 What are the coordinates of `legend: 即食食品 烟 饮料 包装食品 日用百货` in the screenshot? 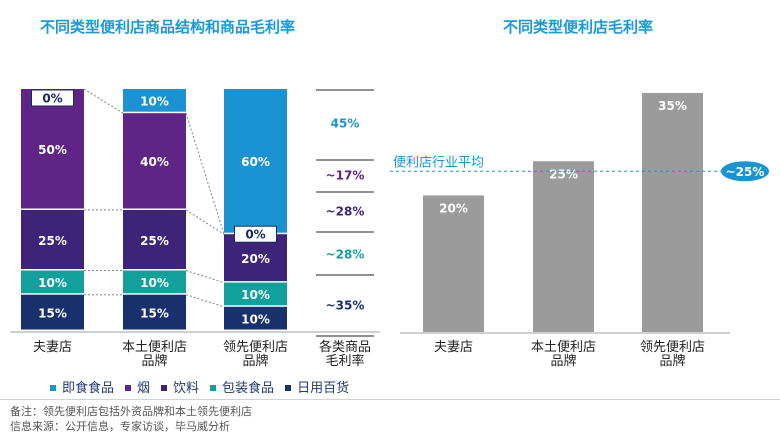 It's located at (205, 386).